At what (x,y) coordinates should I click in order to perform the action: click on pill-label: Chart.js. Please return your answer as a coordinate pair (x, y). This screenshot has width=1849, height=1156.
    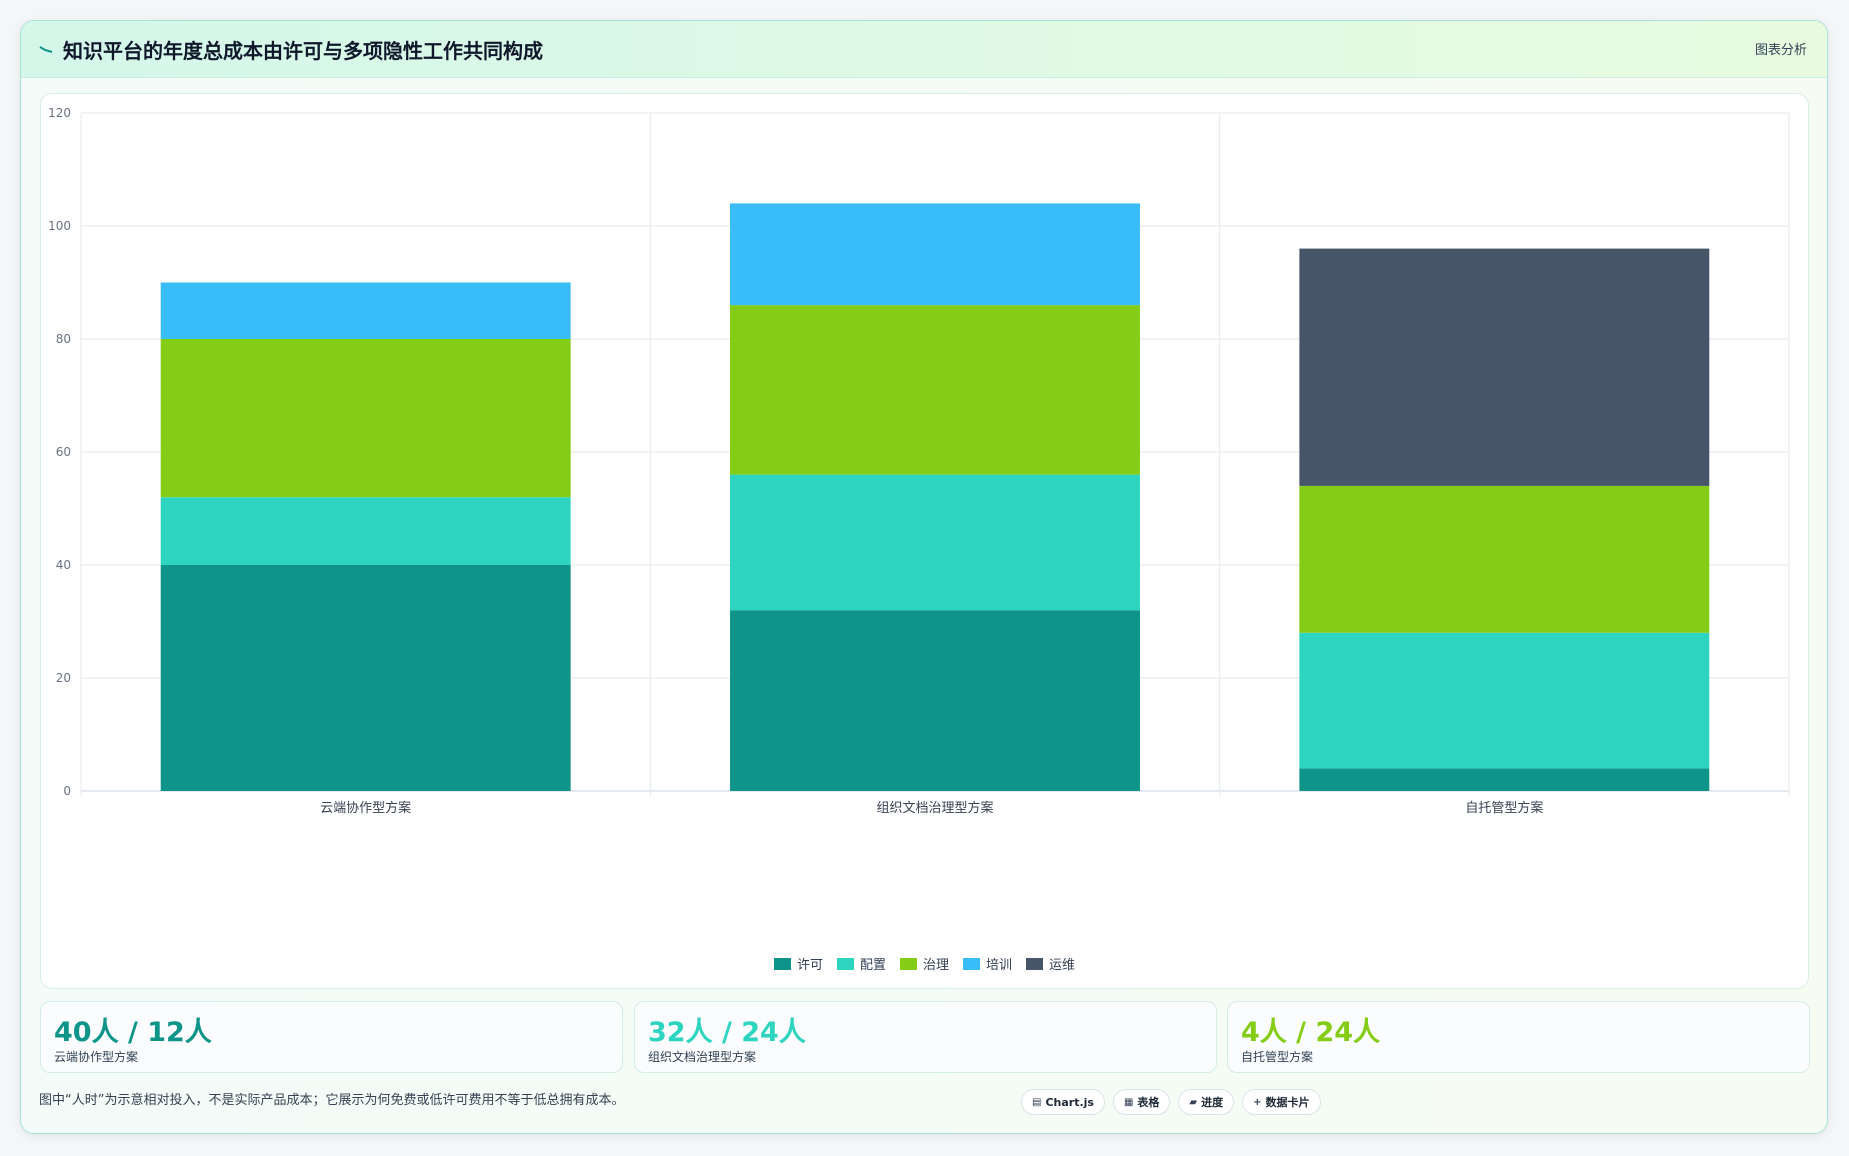
    Looking at the image, I should click on (1069, 1102).